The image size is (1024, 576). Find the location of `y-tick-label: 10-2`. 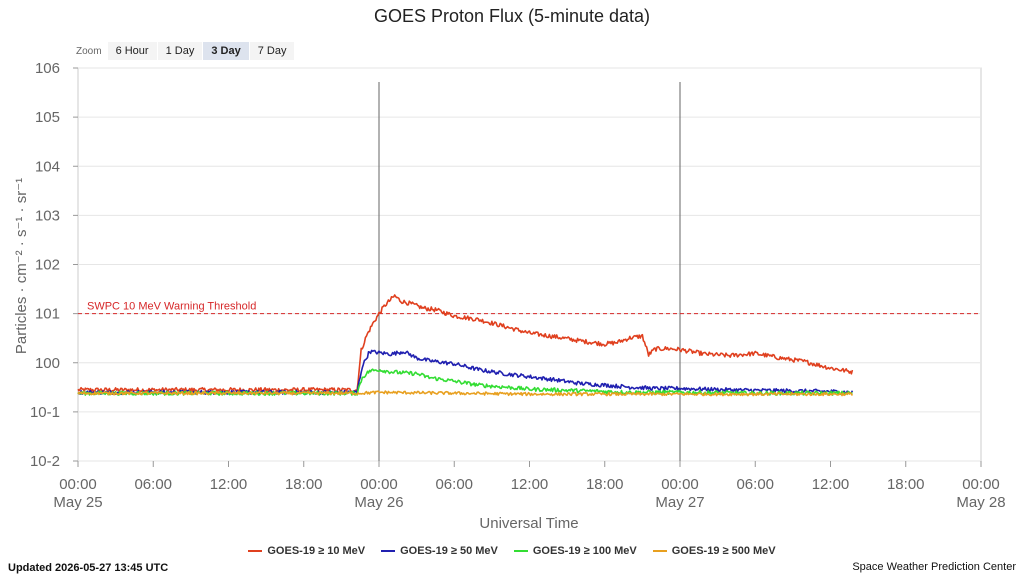

y-tick-label: 10-2 is located at coordinates (45, 461).